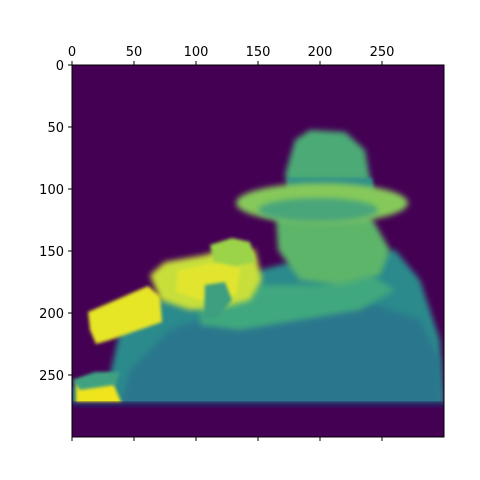 The image size is (480, 480). Describe the element at coordinates (51, 252) in the screenshot. I see `y-tick-label: 150` at that location.